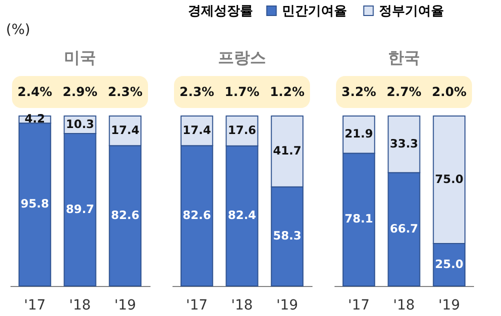  Describe the element at coordinates (35, 91) in the screenshot. I see `text: 2.4%` at that location.